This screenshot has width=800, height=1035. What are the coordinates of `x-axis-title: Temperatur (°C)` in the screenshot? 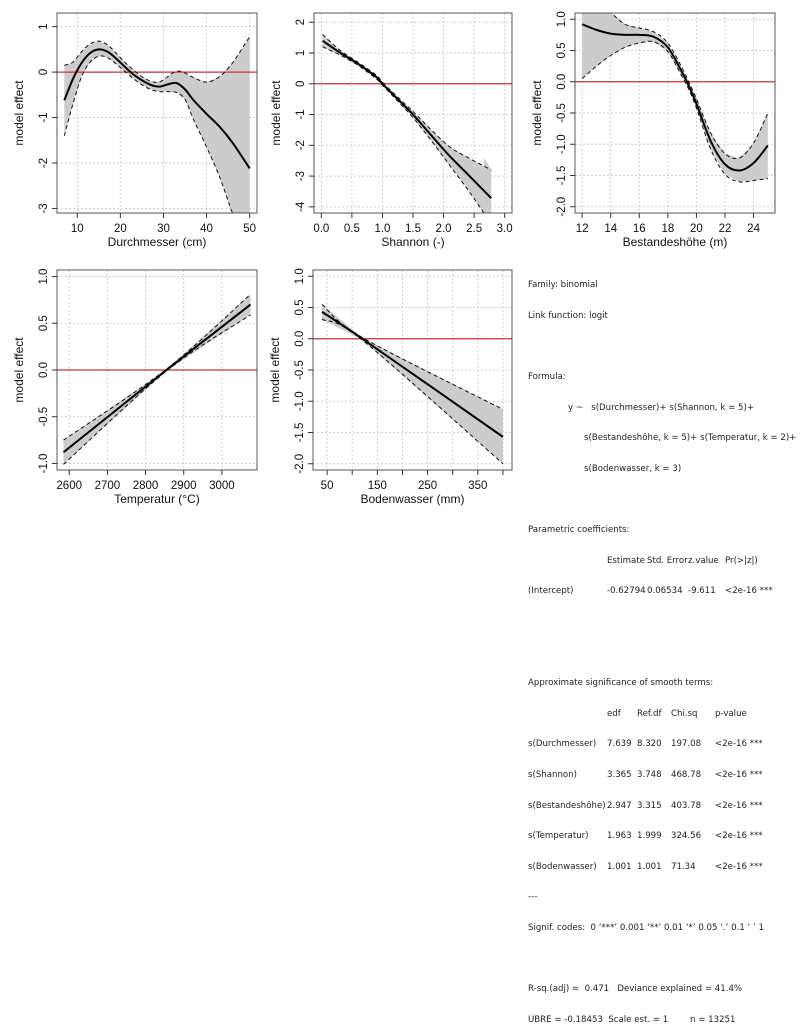 It's located at (156, 499).